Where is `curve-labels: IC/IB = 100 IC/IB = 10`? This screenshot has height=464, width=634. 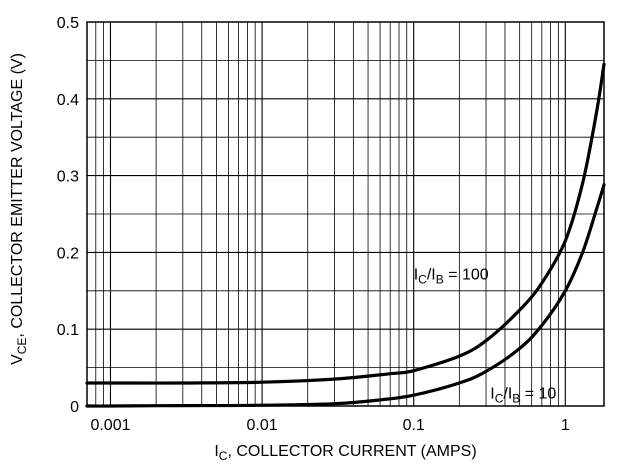 curve-labels: IC/IB = 100 IC/IB = 10 is located at coordinates (485, 335).